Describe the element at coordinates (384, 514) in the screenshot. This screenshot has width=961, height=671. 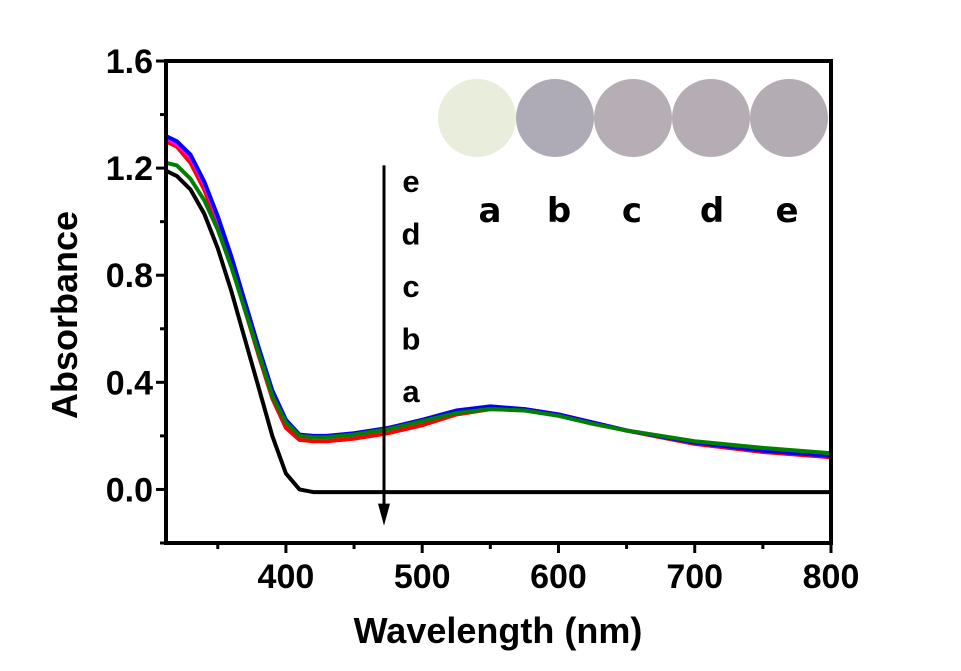
I see `arrow-head` at that location.